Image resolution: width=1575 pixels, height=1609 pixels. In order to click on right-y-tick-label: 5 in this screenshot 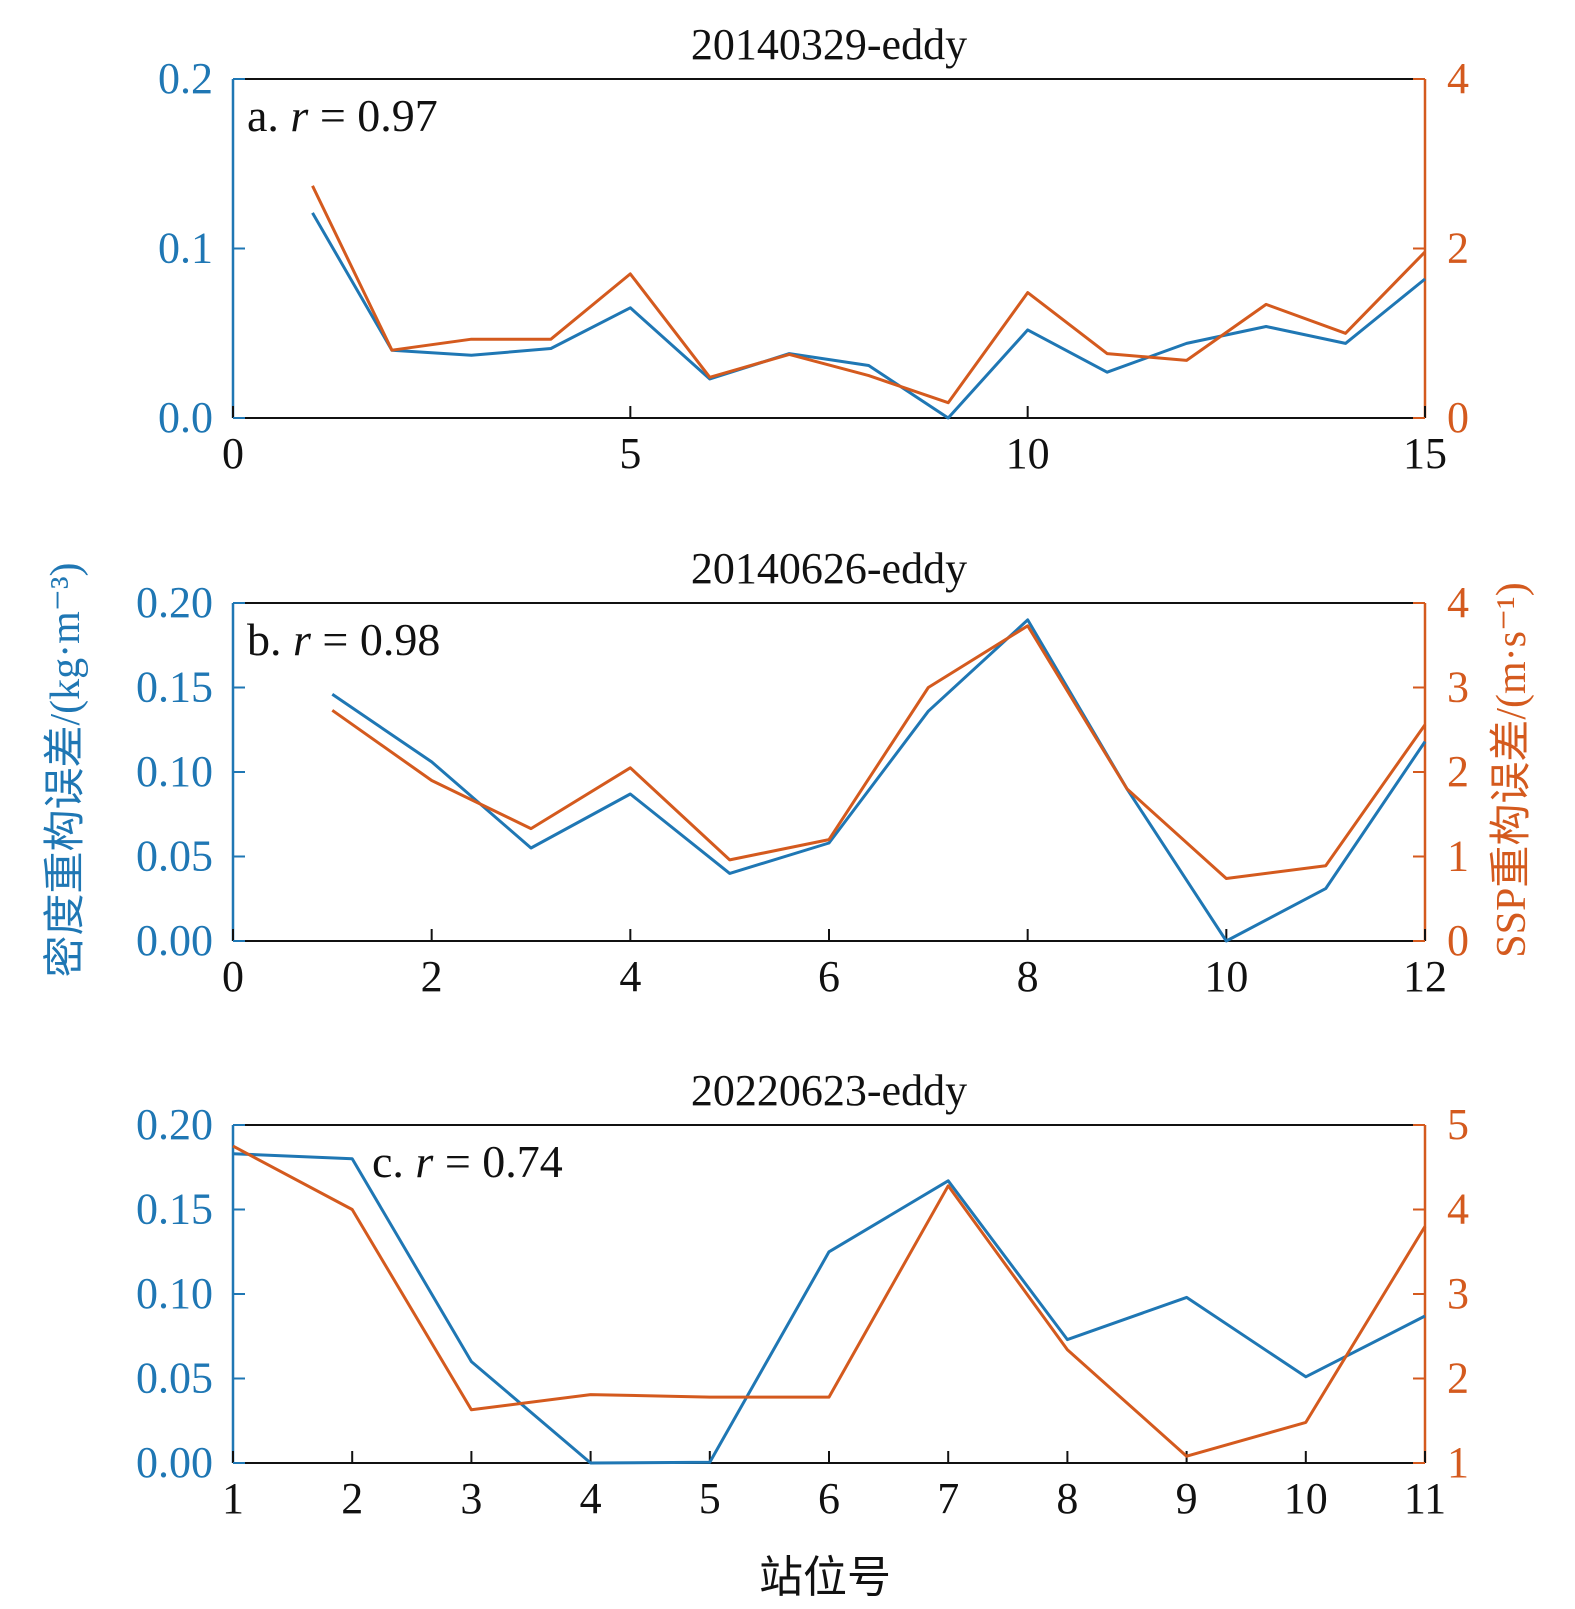, I will do `click(1458, 1124)`.